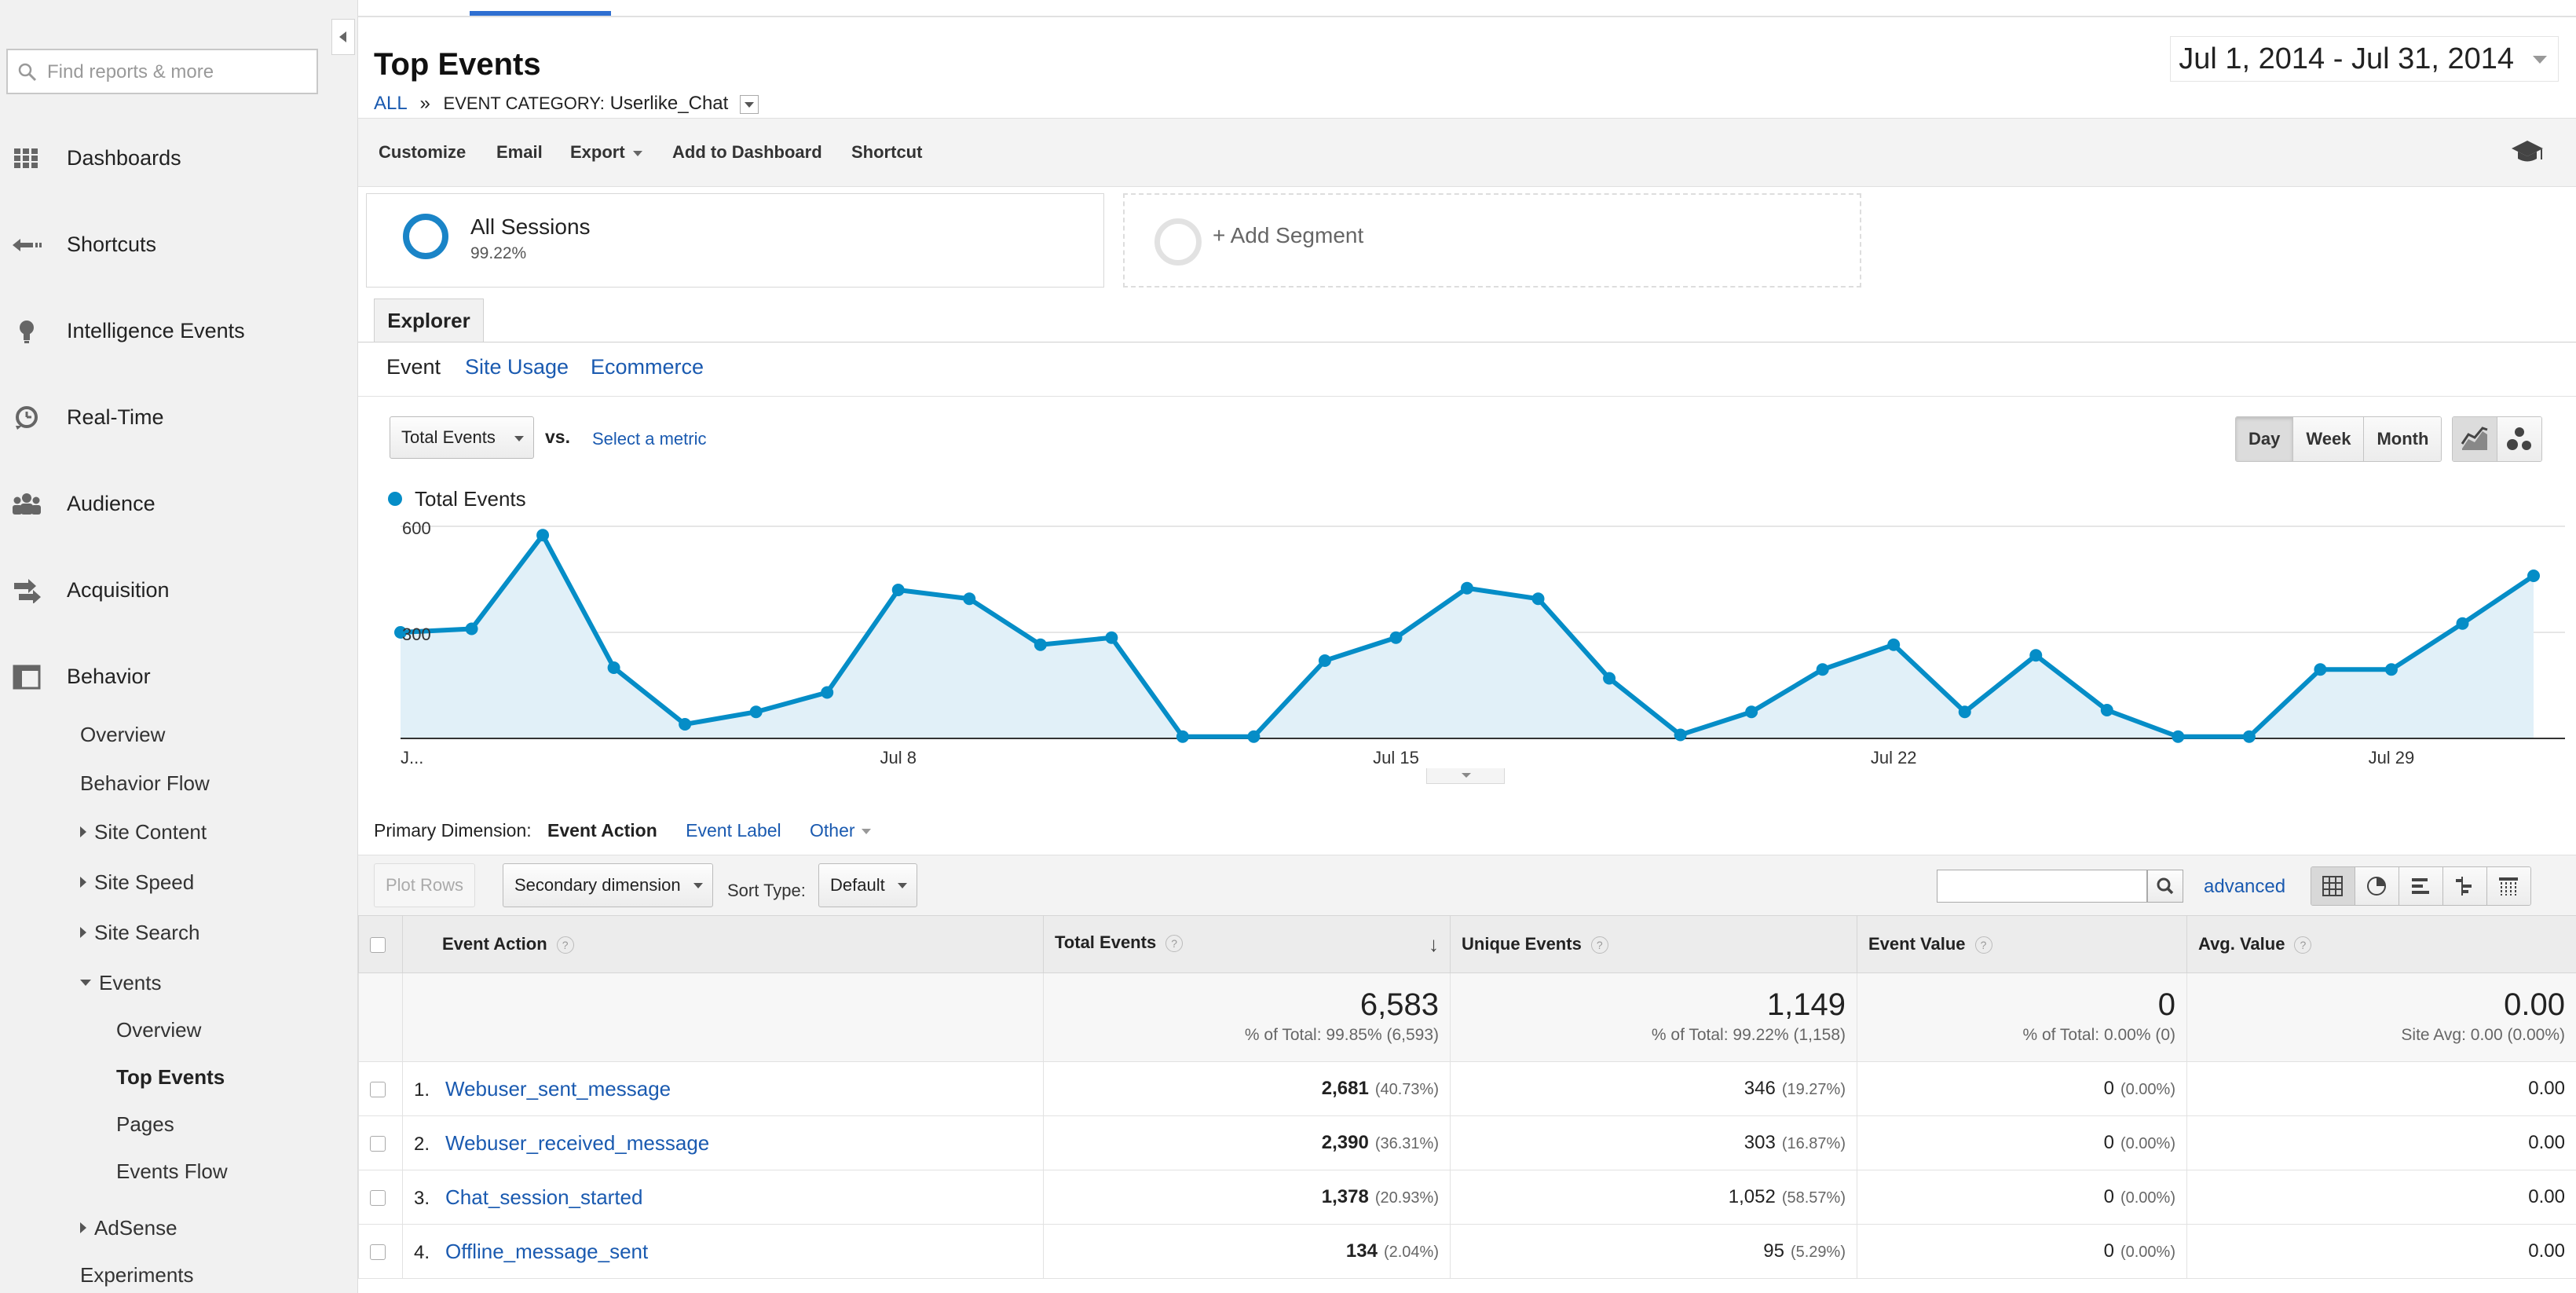  What do you see at coordinates (2165, 886) in the screenshot?
I see `table-search-button` at bounding box center [2165, 886].